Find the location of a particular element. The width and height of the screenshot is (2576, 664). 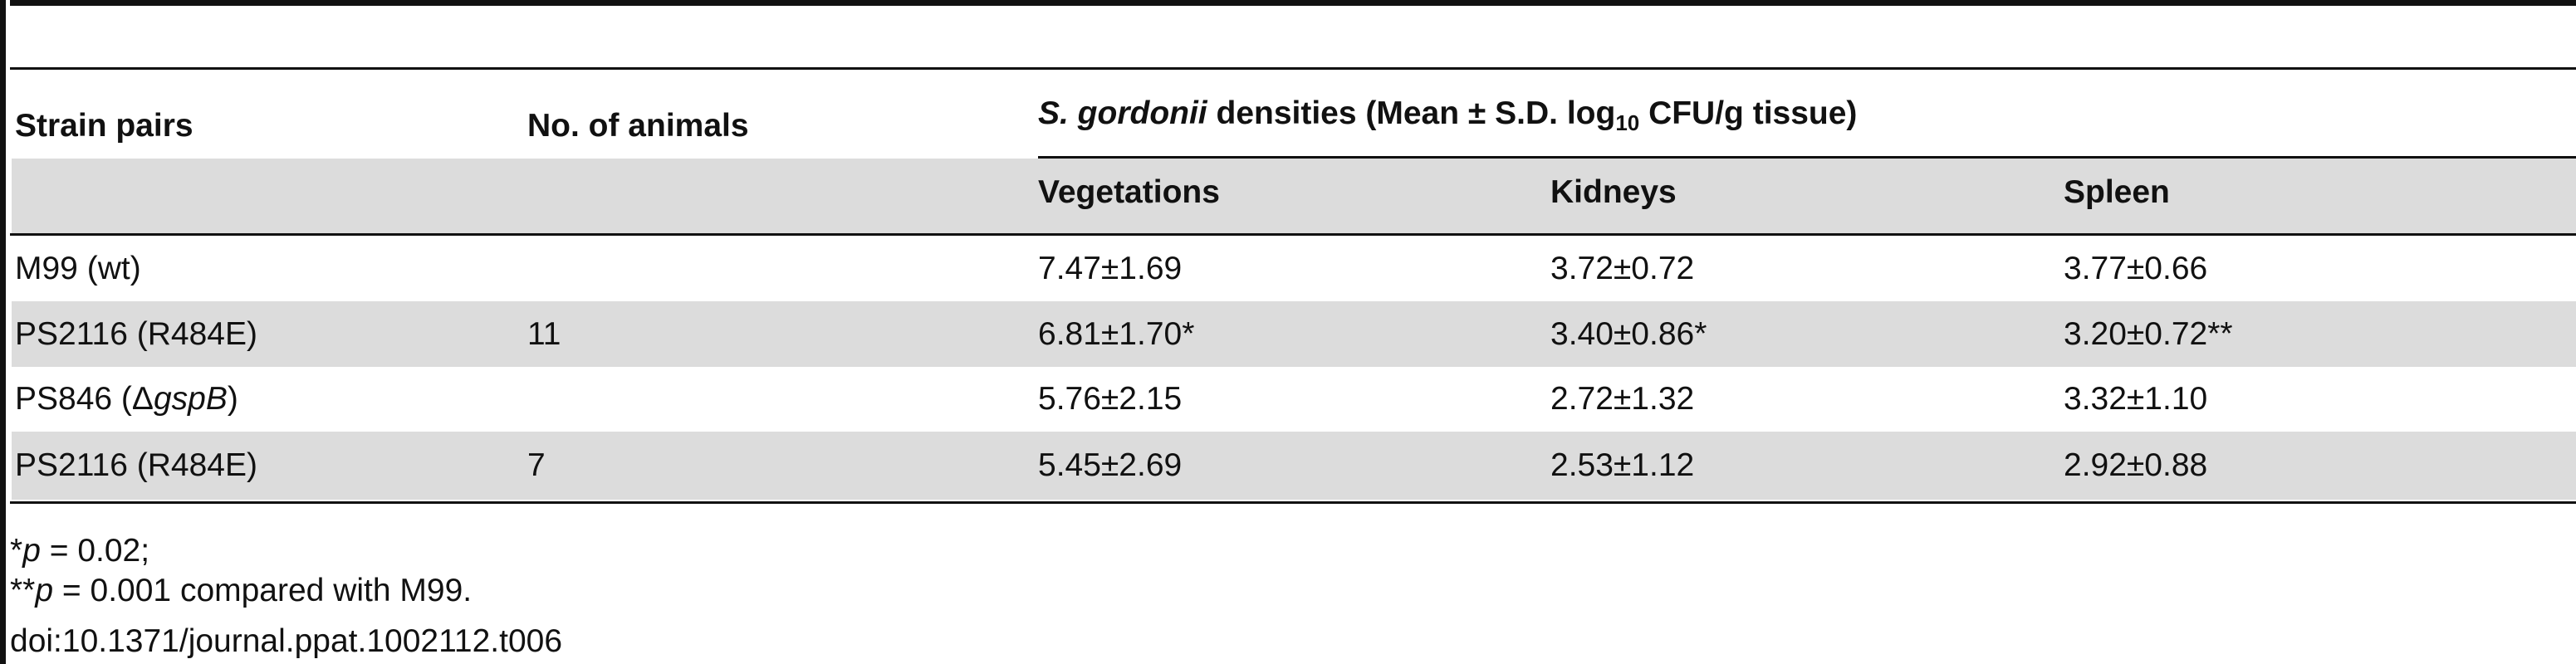

subscript: 10 is located at coordinates (1628, 122).